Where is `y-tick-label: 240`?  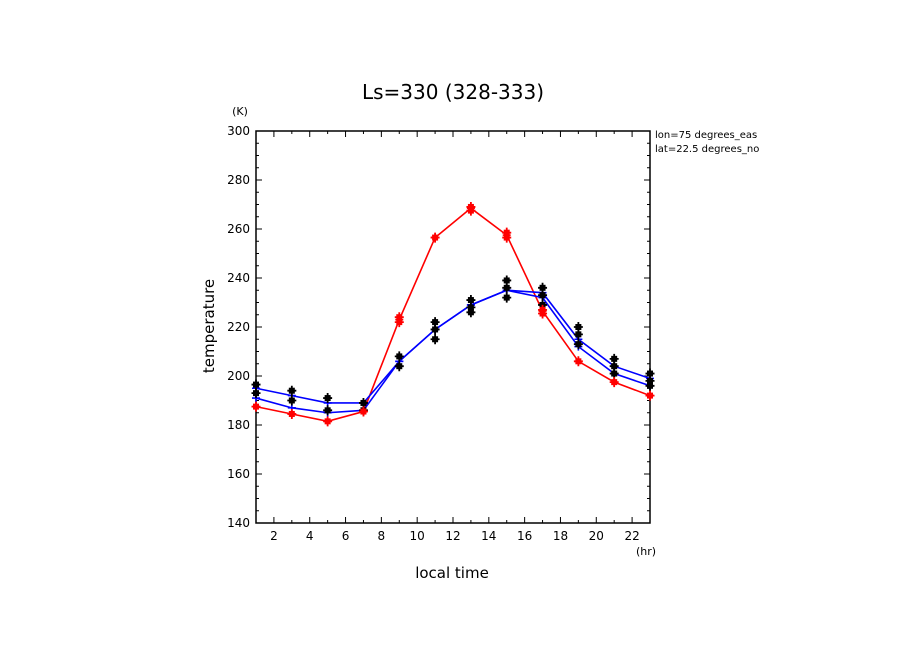 y-tick-label: 240 is located at coordinates (238, 278).